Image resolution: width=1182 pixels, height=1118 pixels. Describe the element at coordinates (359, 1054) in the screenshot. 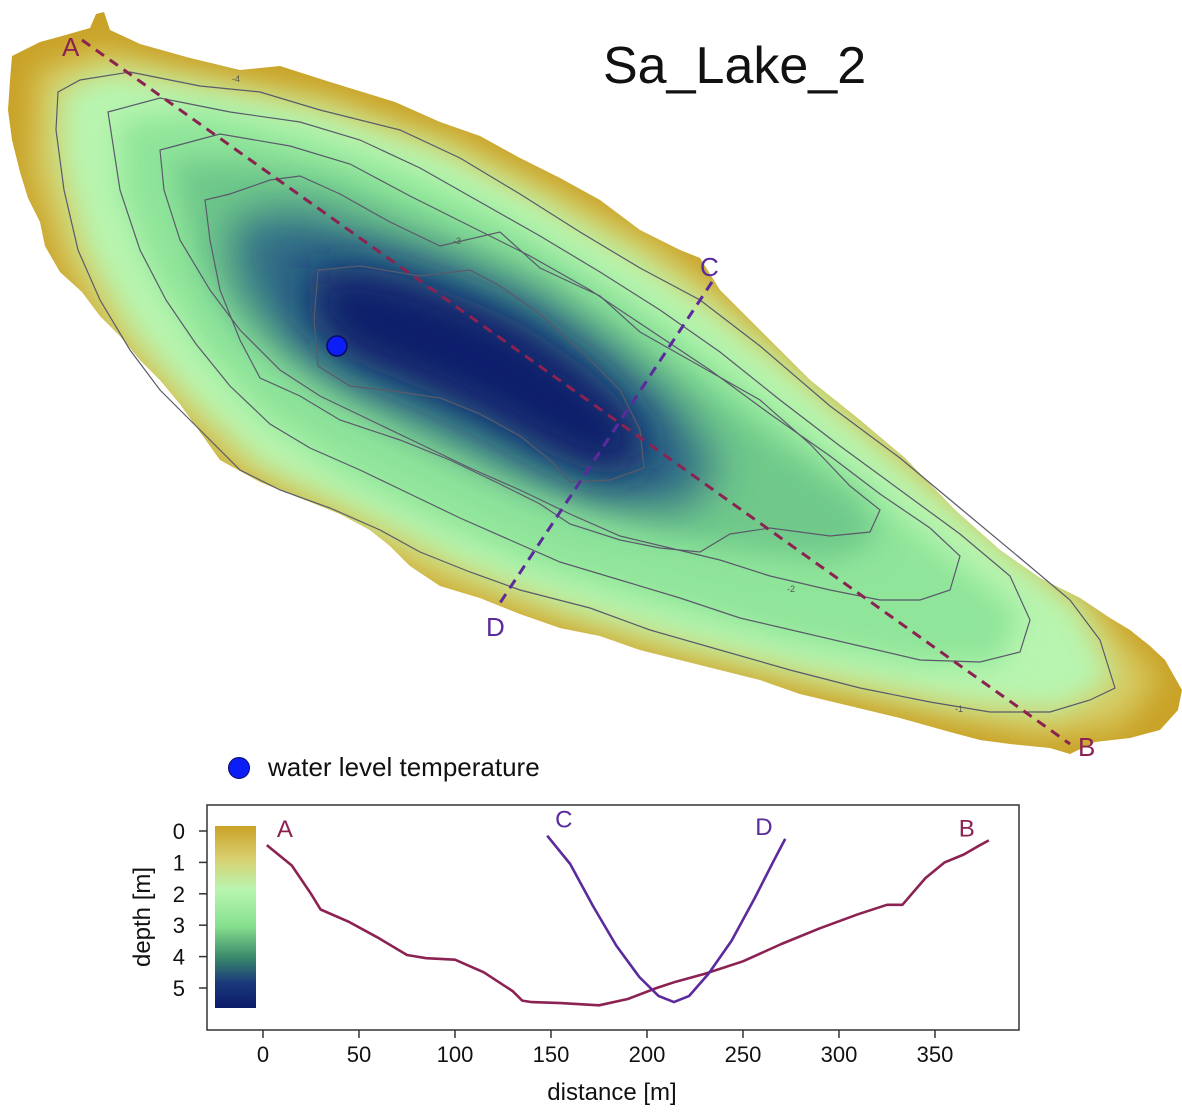

I see `x-tick-label: 50` at that location.